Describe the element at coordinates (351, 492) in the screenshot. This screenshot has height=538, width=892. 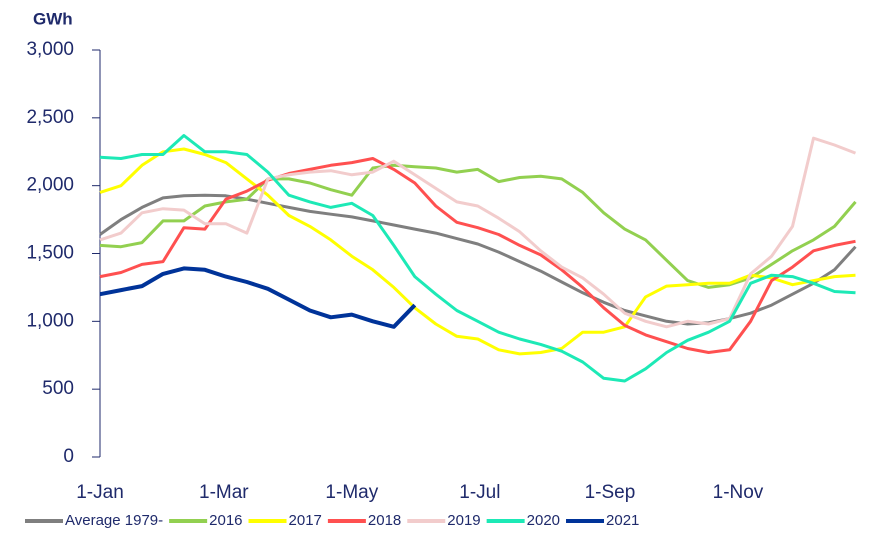
I see `x-tick-label: 1-May` at that location.